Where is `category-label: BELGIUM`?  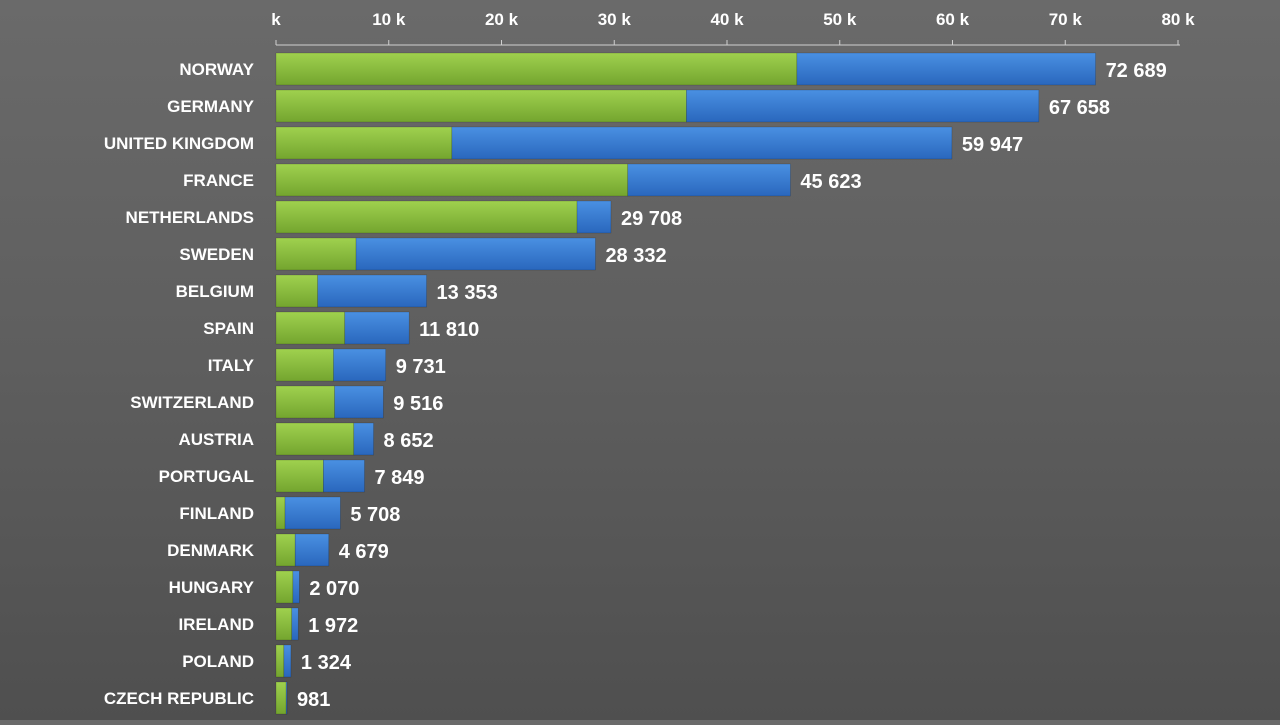 category-label: BELGIUM is located at coordinates (215, 291).